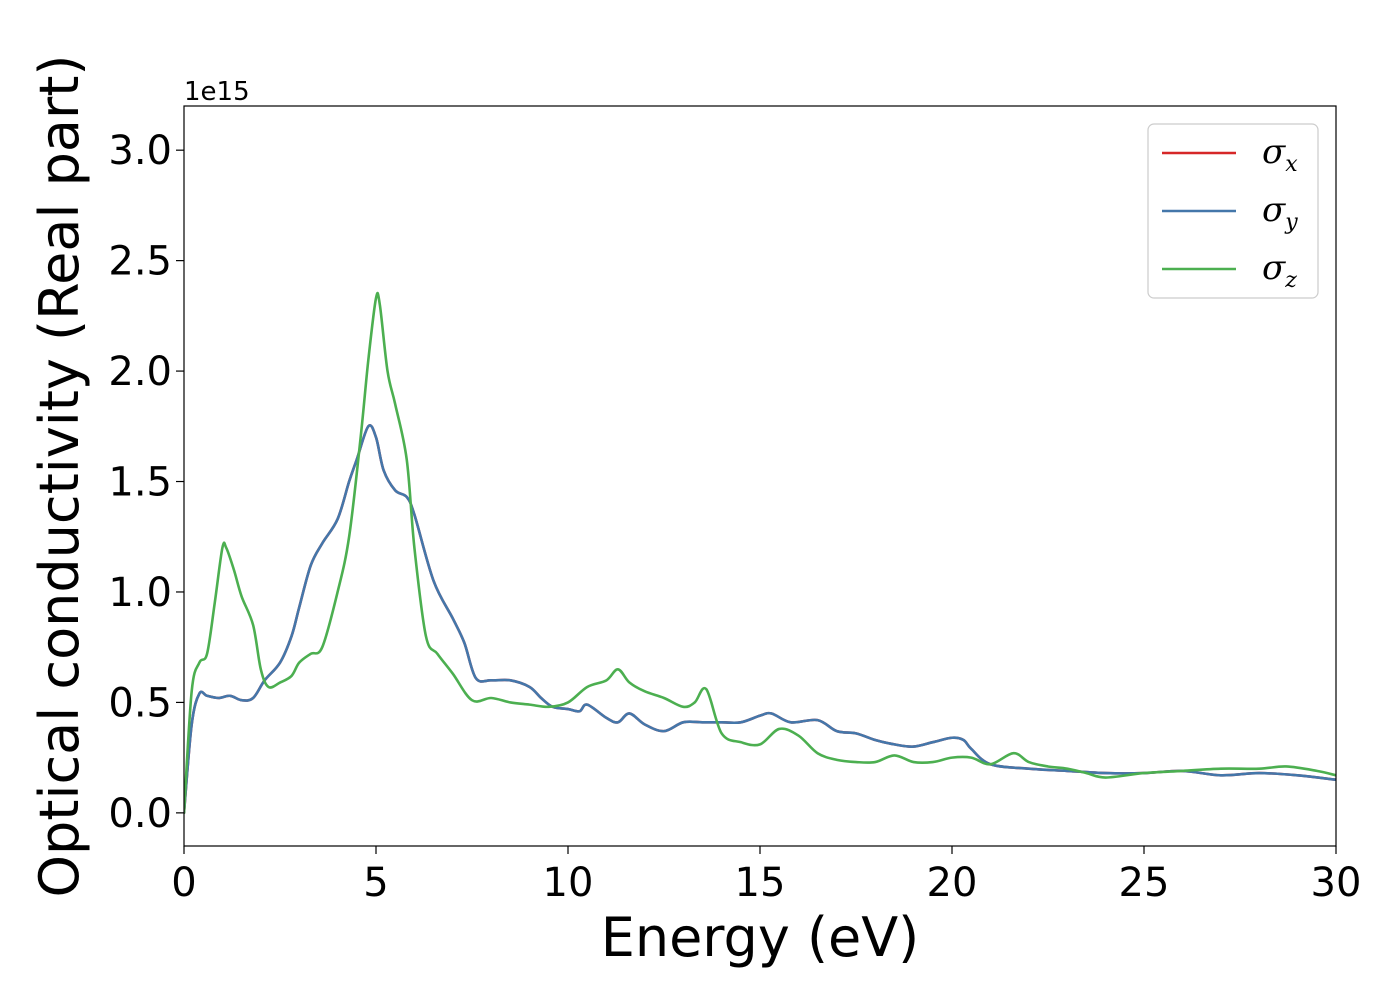 The width and height of the screenshot is (1400, 1000). I want to click on y-tick-label: 0.5, so click(140, 703).